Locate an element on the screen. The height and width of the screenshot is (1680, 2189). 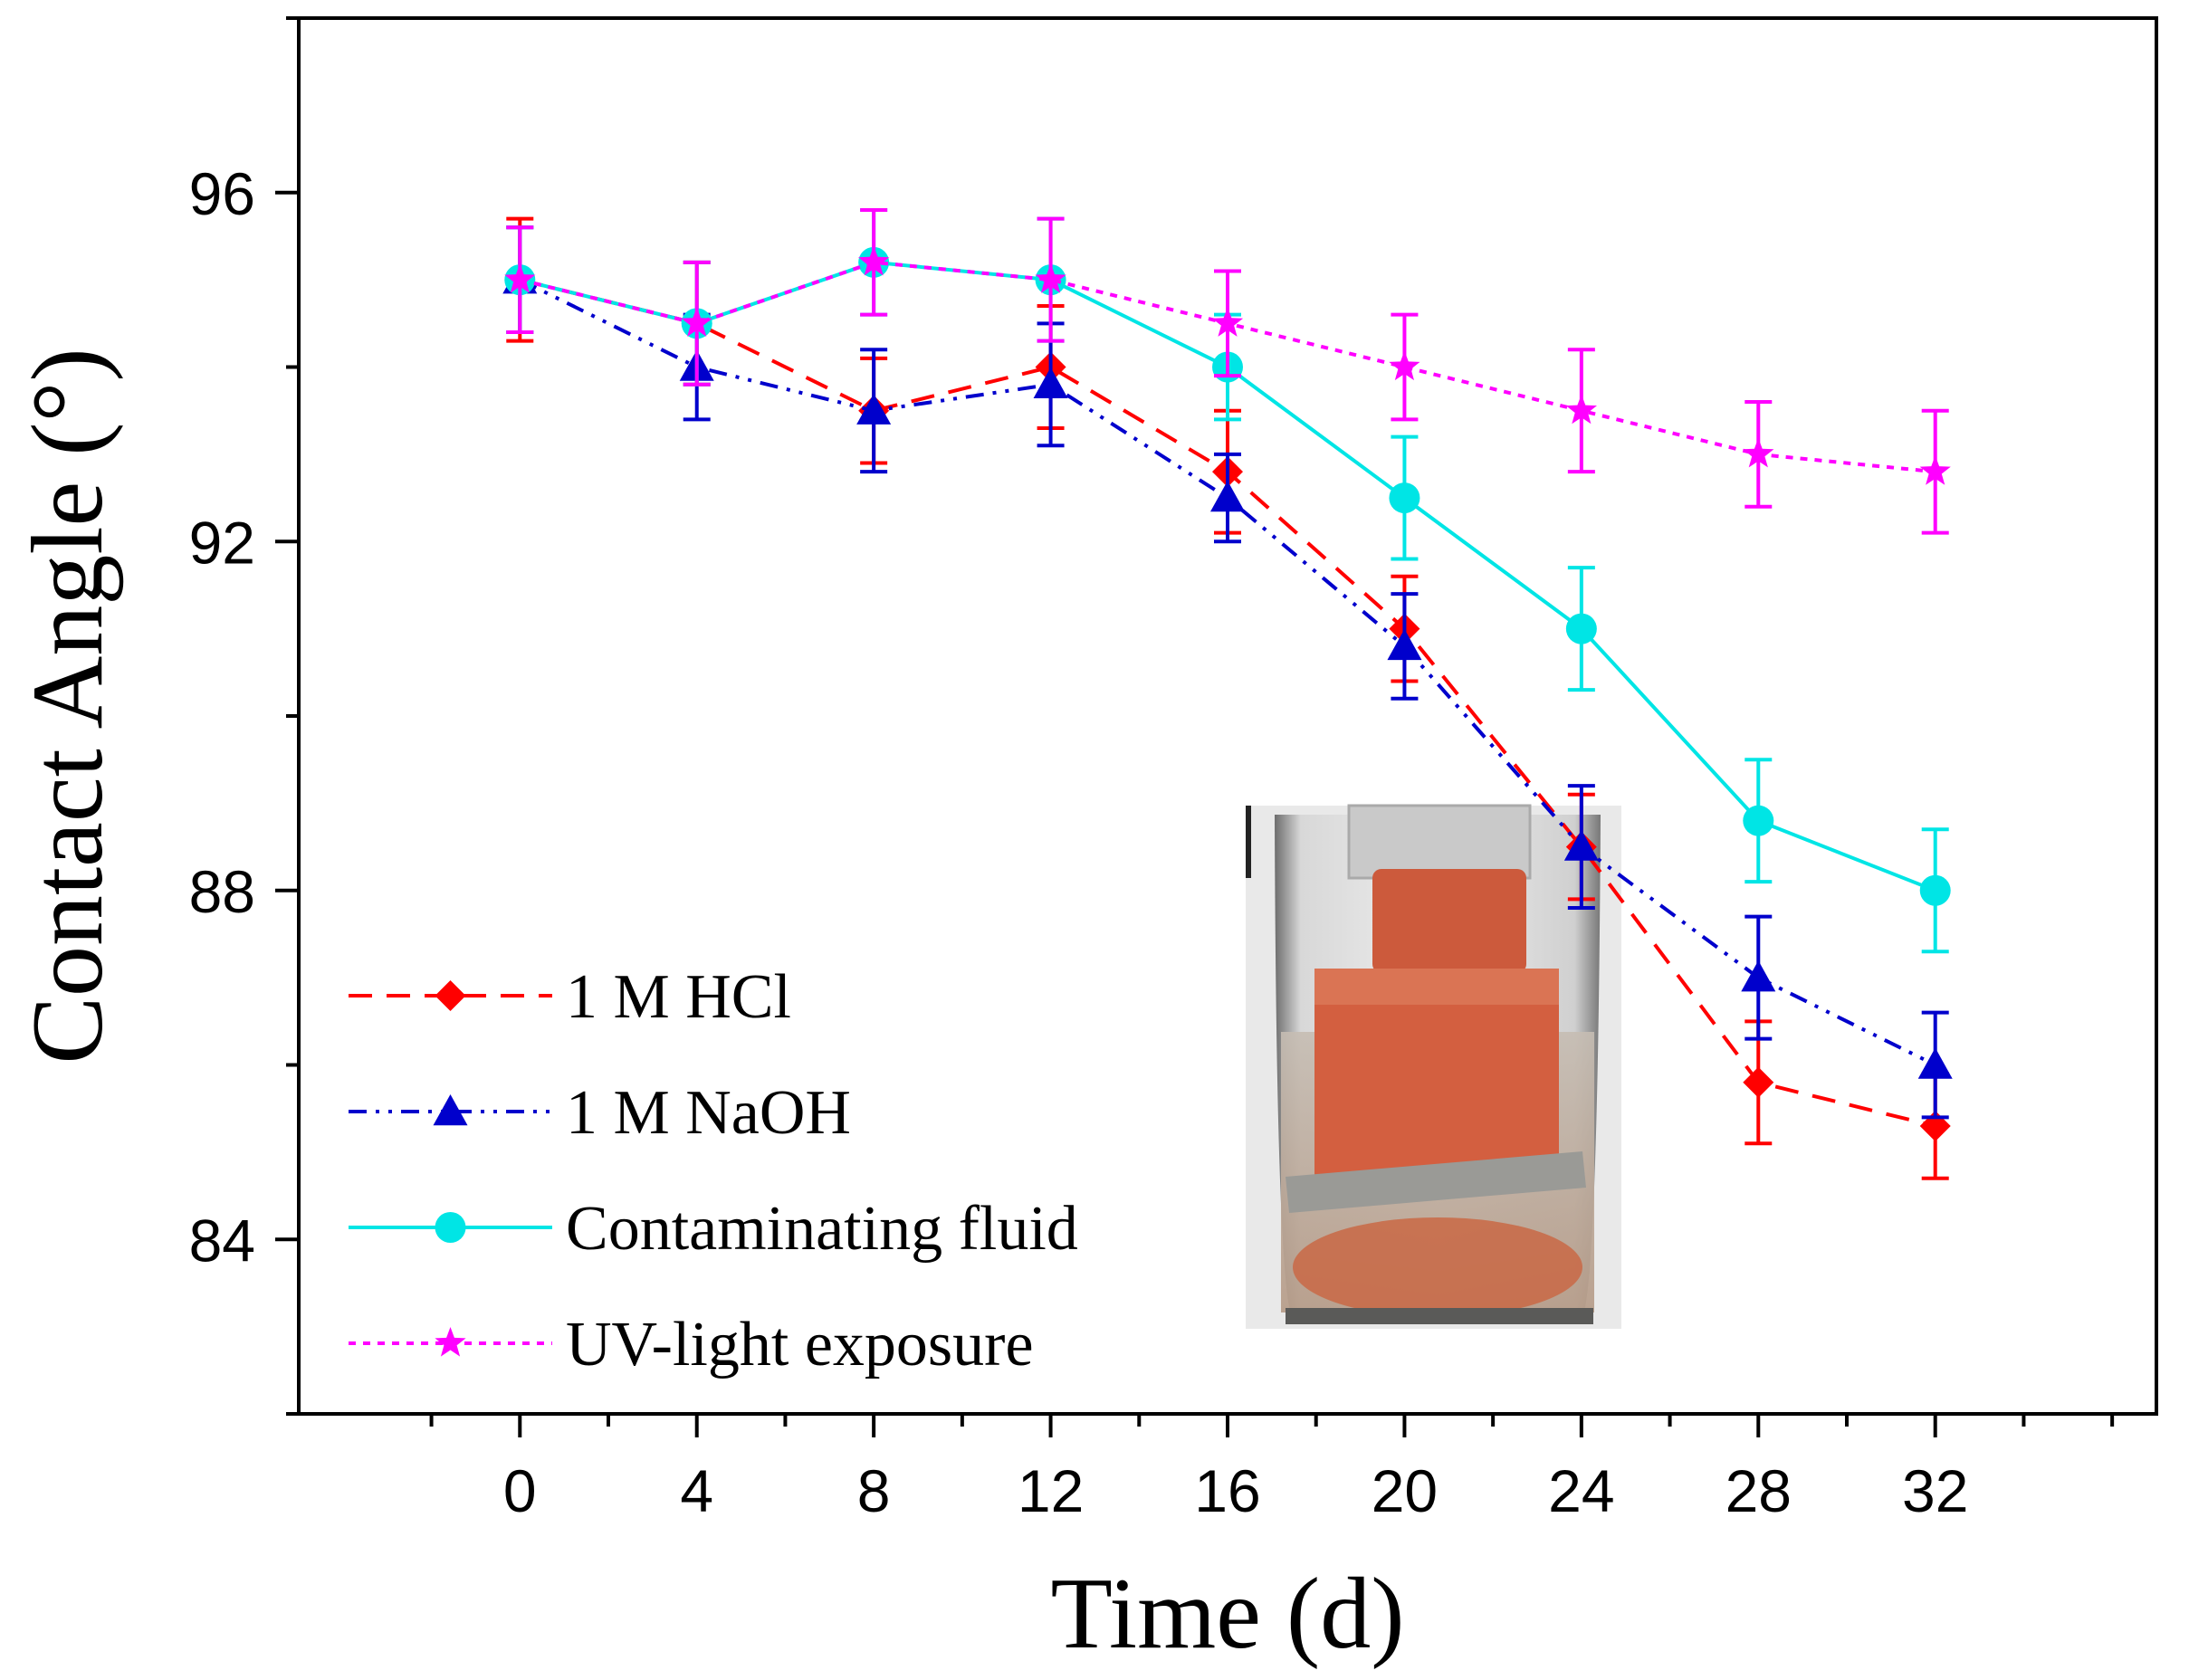
x-tick-label: 8 is located at coordinates (874, 1490).